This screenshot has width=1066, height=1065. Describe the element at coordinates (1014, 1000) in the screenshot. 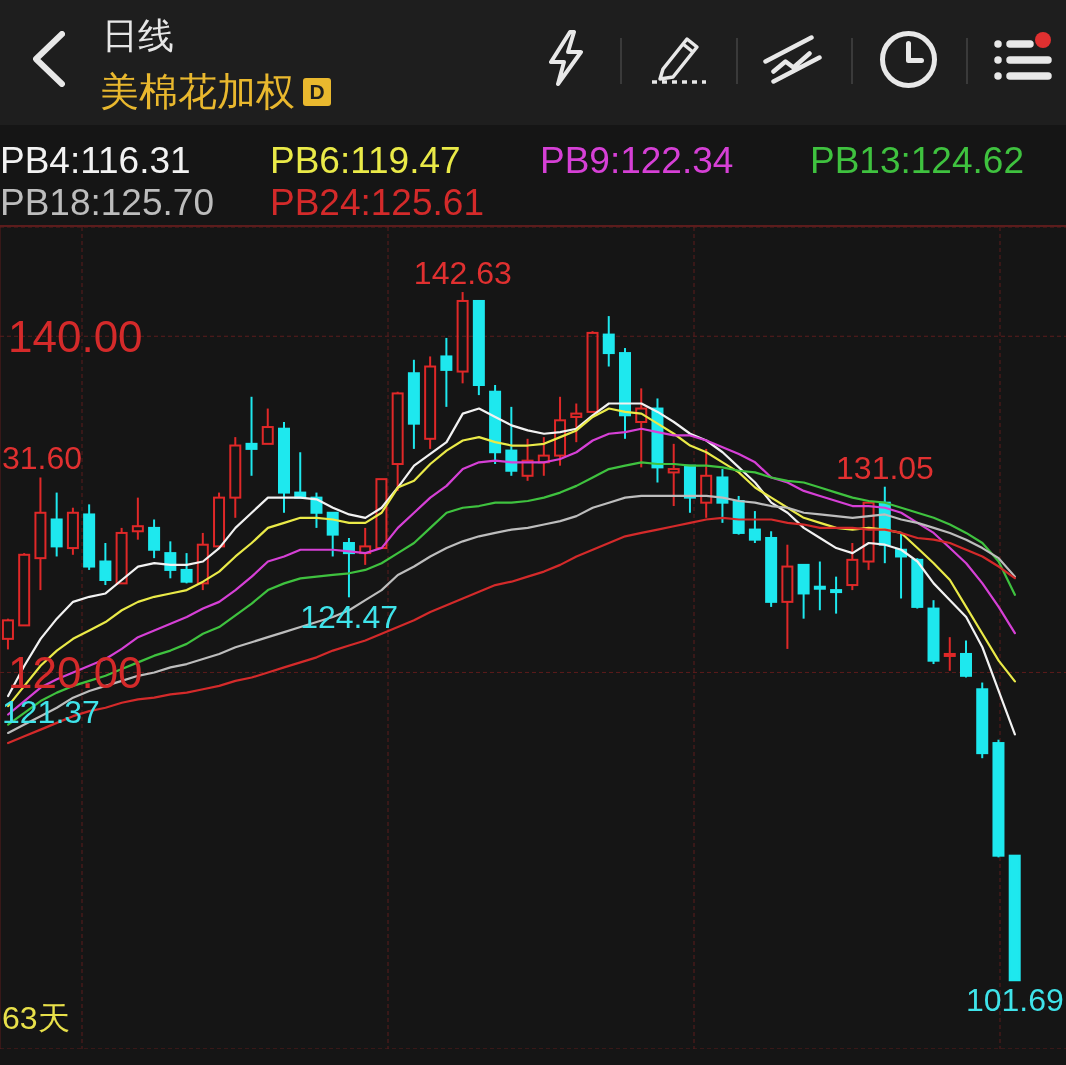

I see `annotation: 101.69` at that location.